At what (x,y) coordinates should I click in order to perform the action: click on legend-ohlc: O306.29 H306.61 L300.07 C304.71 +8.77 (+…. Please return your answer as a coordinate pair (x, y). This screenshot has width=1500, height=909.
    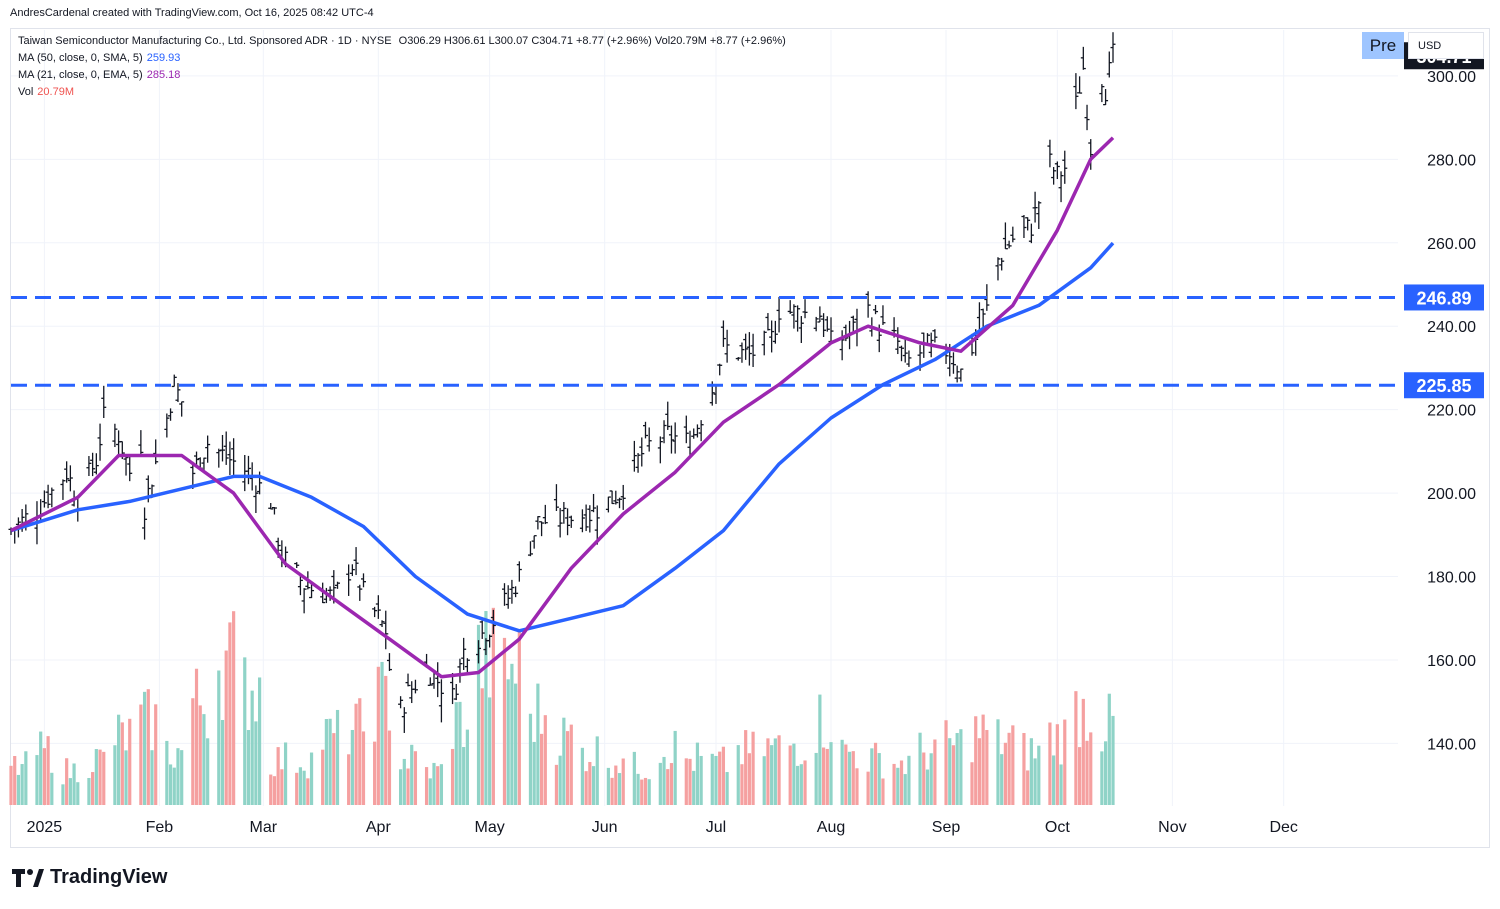
    Looking at the image, I should click on (592, 41).